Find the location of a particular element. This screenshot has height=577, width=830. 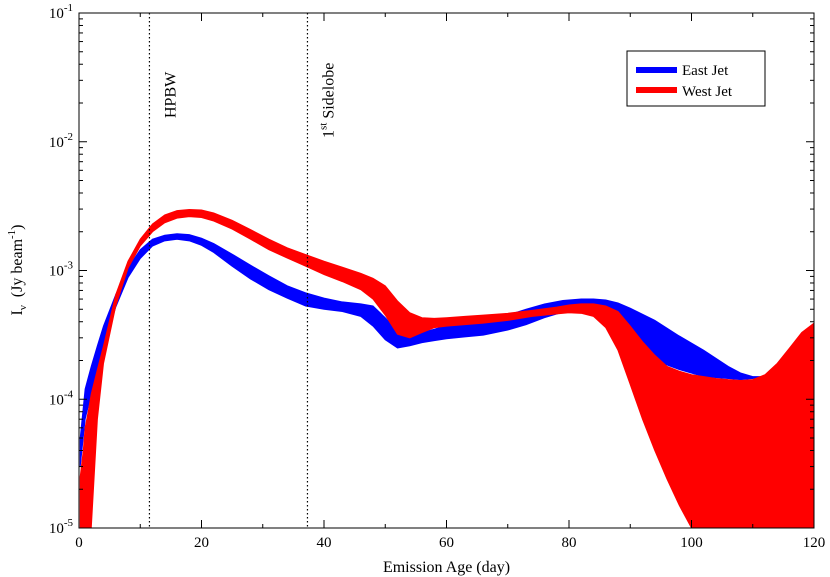

x-tick-label: 120 is located at coordinates (814, 543).